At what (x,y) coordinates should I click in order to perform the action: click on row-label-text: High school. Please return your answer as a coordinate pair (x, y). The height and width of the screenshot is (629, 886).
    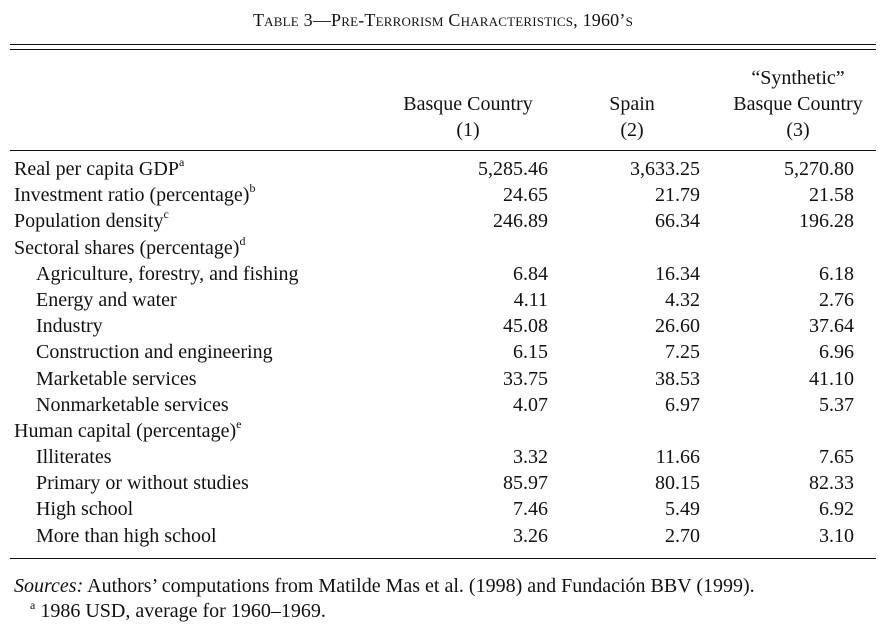
    Looking at the image, I should click on (85, 509).